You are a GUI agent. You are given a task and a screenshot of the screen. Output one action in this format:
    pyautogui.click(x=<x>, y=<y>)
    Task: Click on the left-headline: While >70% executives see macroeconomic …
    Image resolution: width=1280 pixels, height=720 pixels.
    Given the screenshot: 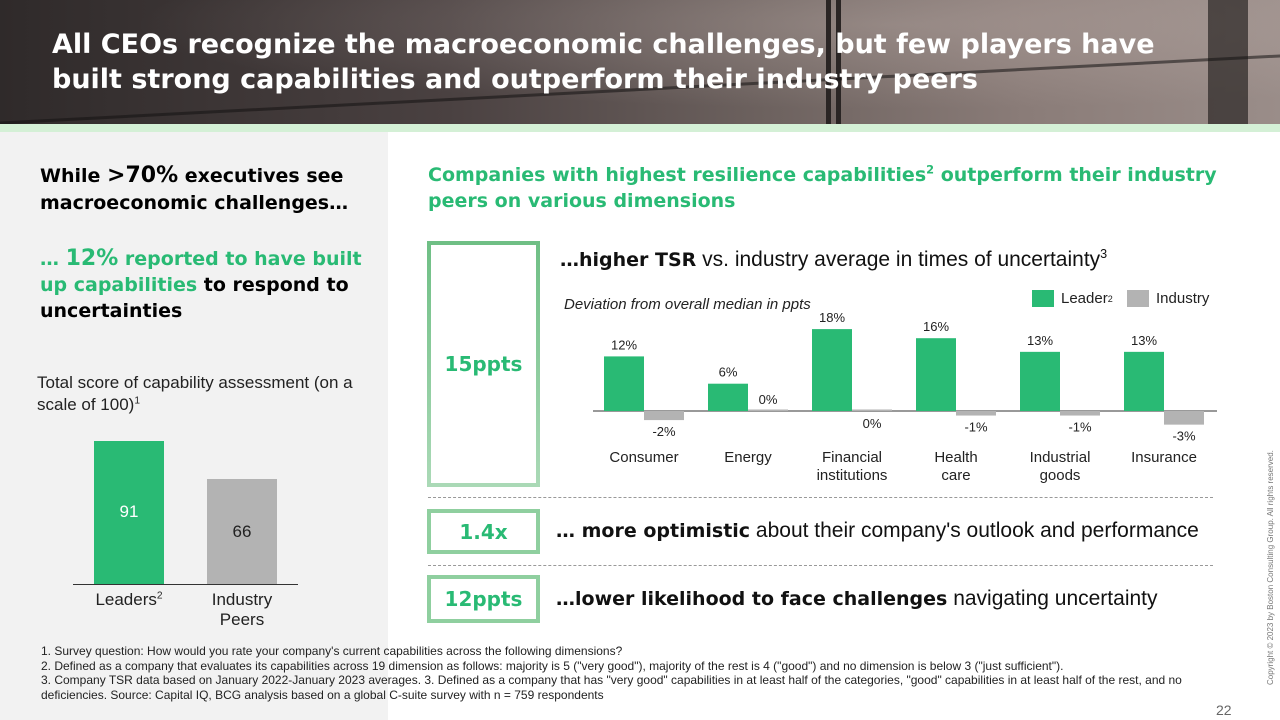 What is the action you would take?
    pyautogui.click(x=194, y=188)
    